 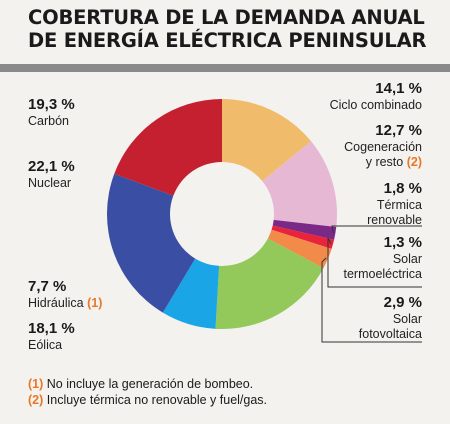 I want to click on value-solar-fotovoltaica: 2,9 %, so click(x=402, y=302).